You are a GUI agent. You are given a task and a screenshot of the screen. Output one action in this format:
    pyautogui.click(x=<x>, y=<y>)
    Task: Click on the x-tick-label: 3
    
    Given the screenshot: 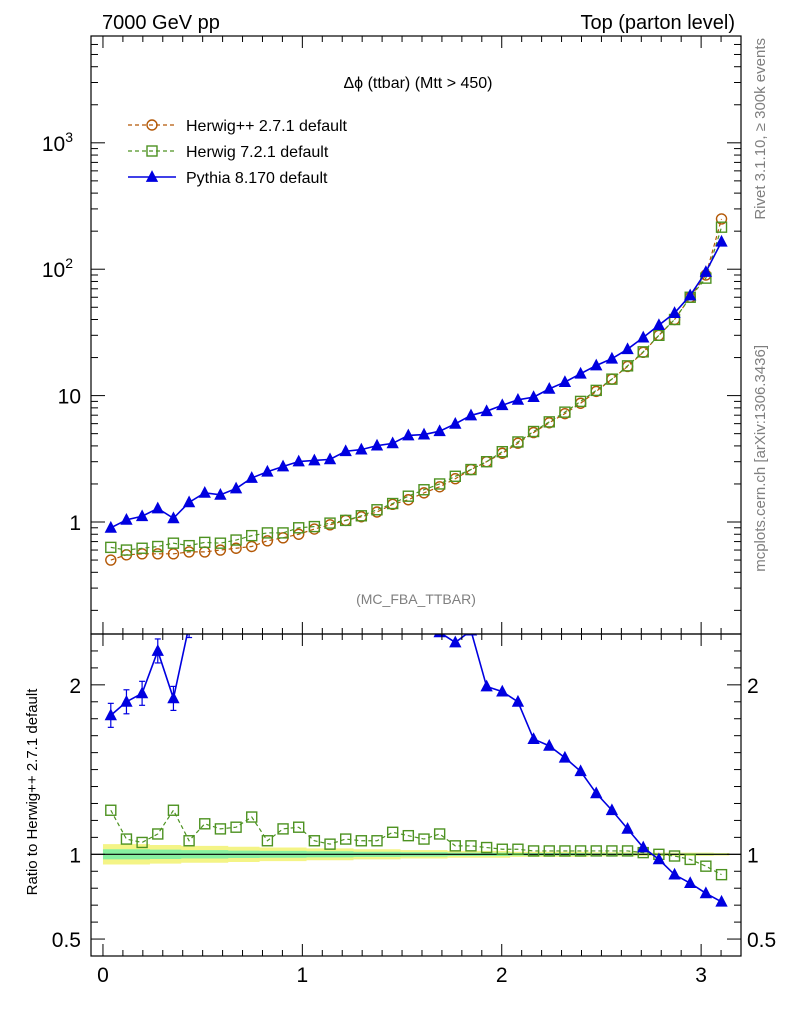 What is the action you would take?
    pyautogui.click(x=701, y=975)
    